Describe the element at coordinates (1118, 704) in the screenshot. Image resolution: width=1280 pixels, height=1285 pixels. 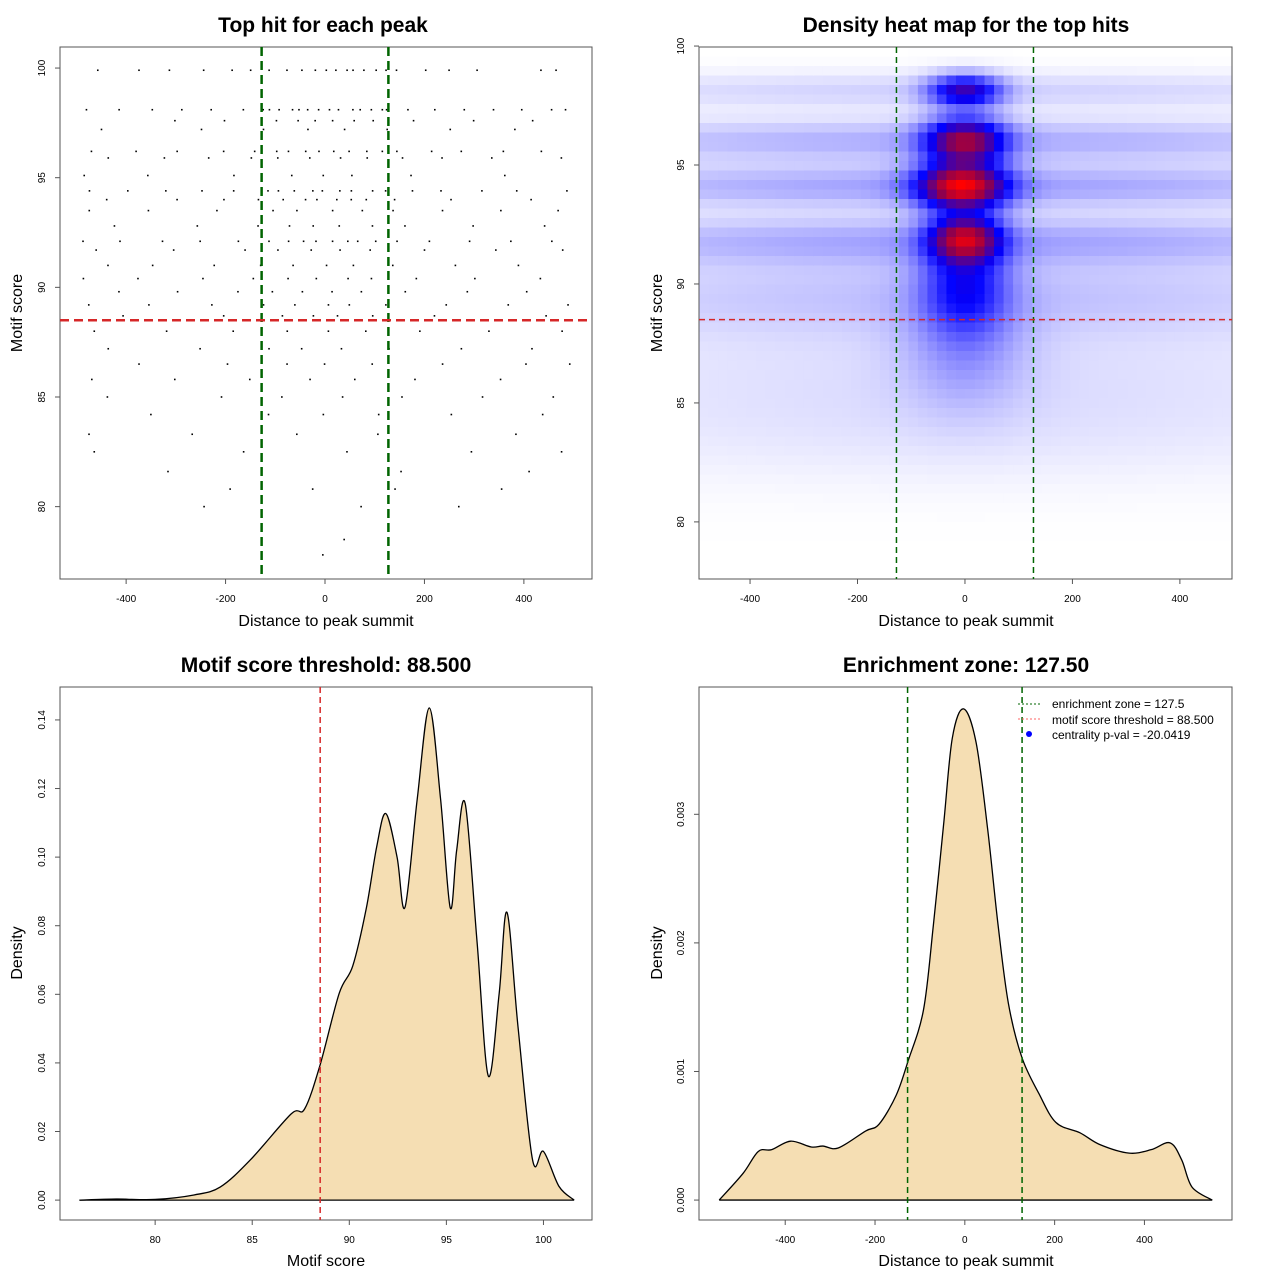
I see `legend-entry: enrichment zone = 127.5` at that location.